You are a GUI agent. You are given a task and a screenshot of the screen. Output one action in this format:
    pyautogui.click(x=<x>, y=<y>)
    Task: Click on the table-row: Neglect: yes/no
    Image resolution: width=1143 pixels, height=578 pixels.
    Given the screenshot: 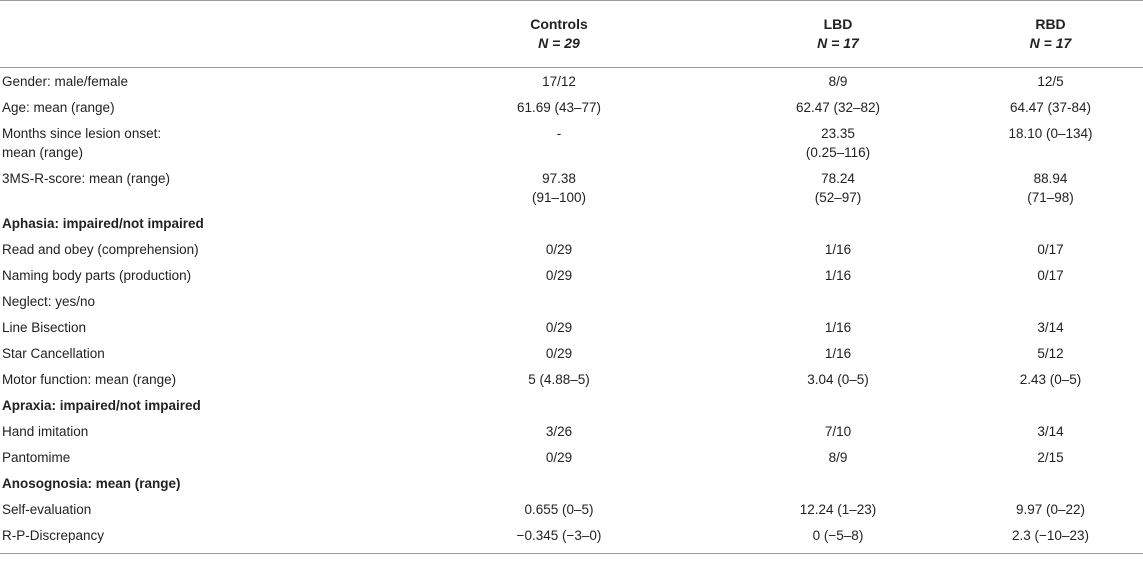 What is the action you would take?
    pyautogui.click(x=571, y=301)
    